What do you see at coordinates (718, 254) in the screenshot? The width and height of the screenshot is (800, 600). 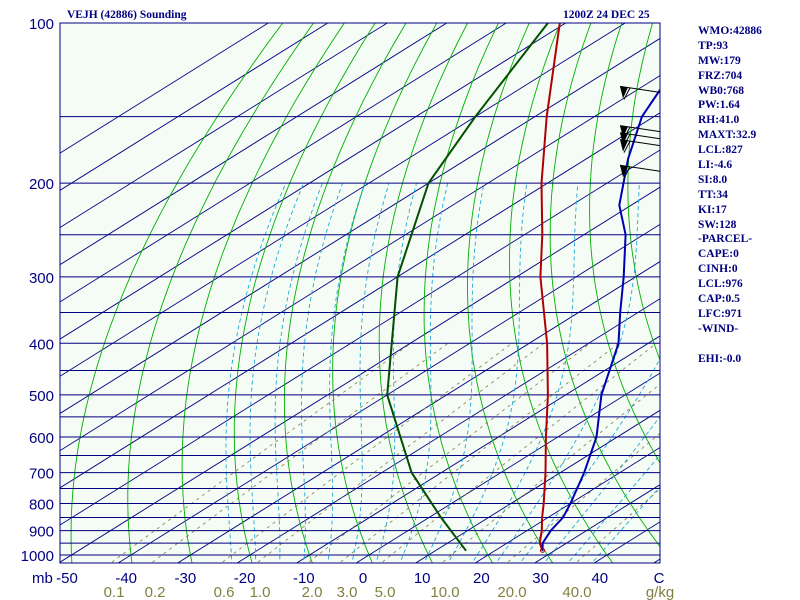 I see `index-line: CAPE:0` at bounding box center [718, 254].